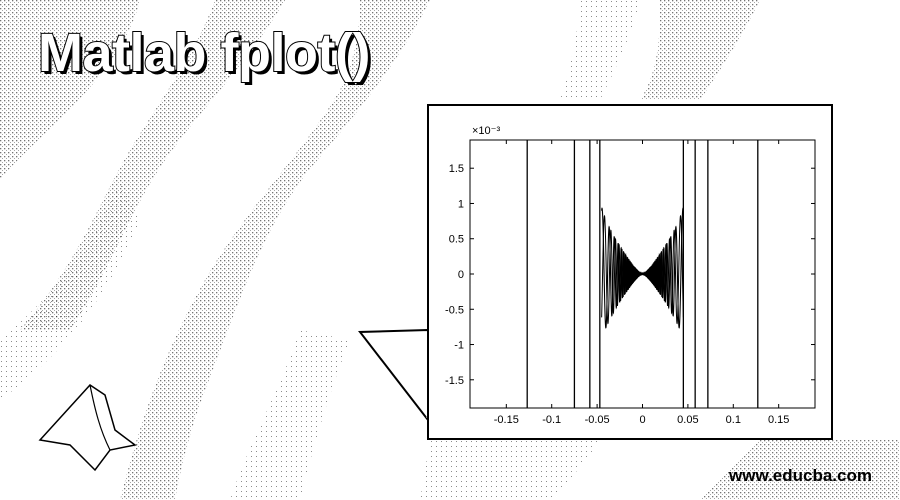  Describe the element at coordinates (456, 169) in the screenshot. I see `y-tick-label: 1.5` at that location.